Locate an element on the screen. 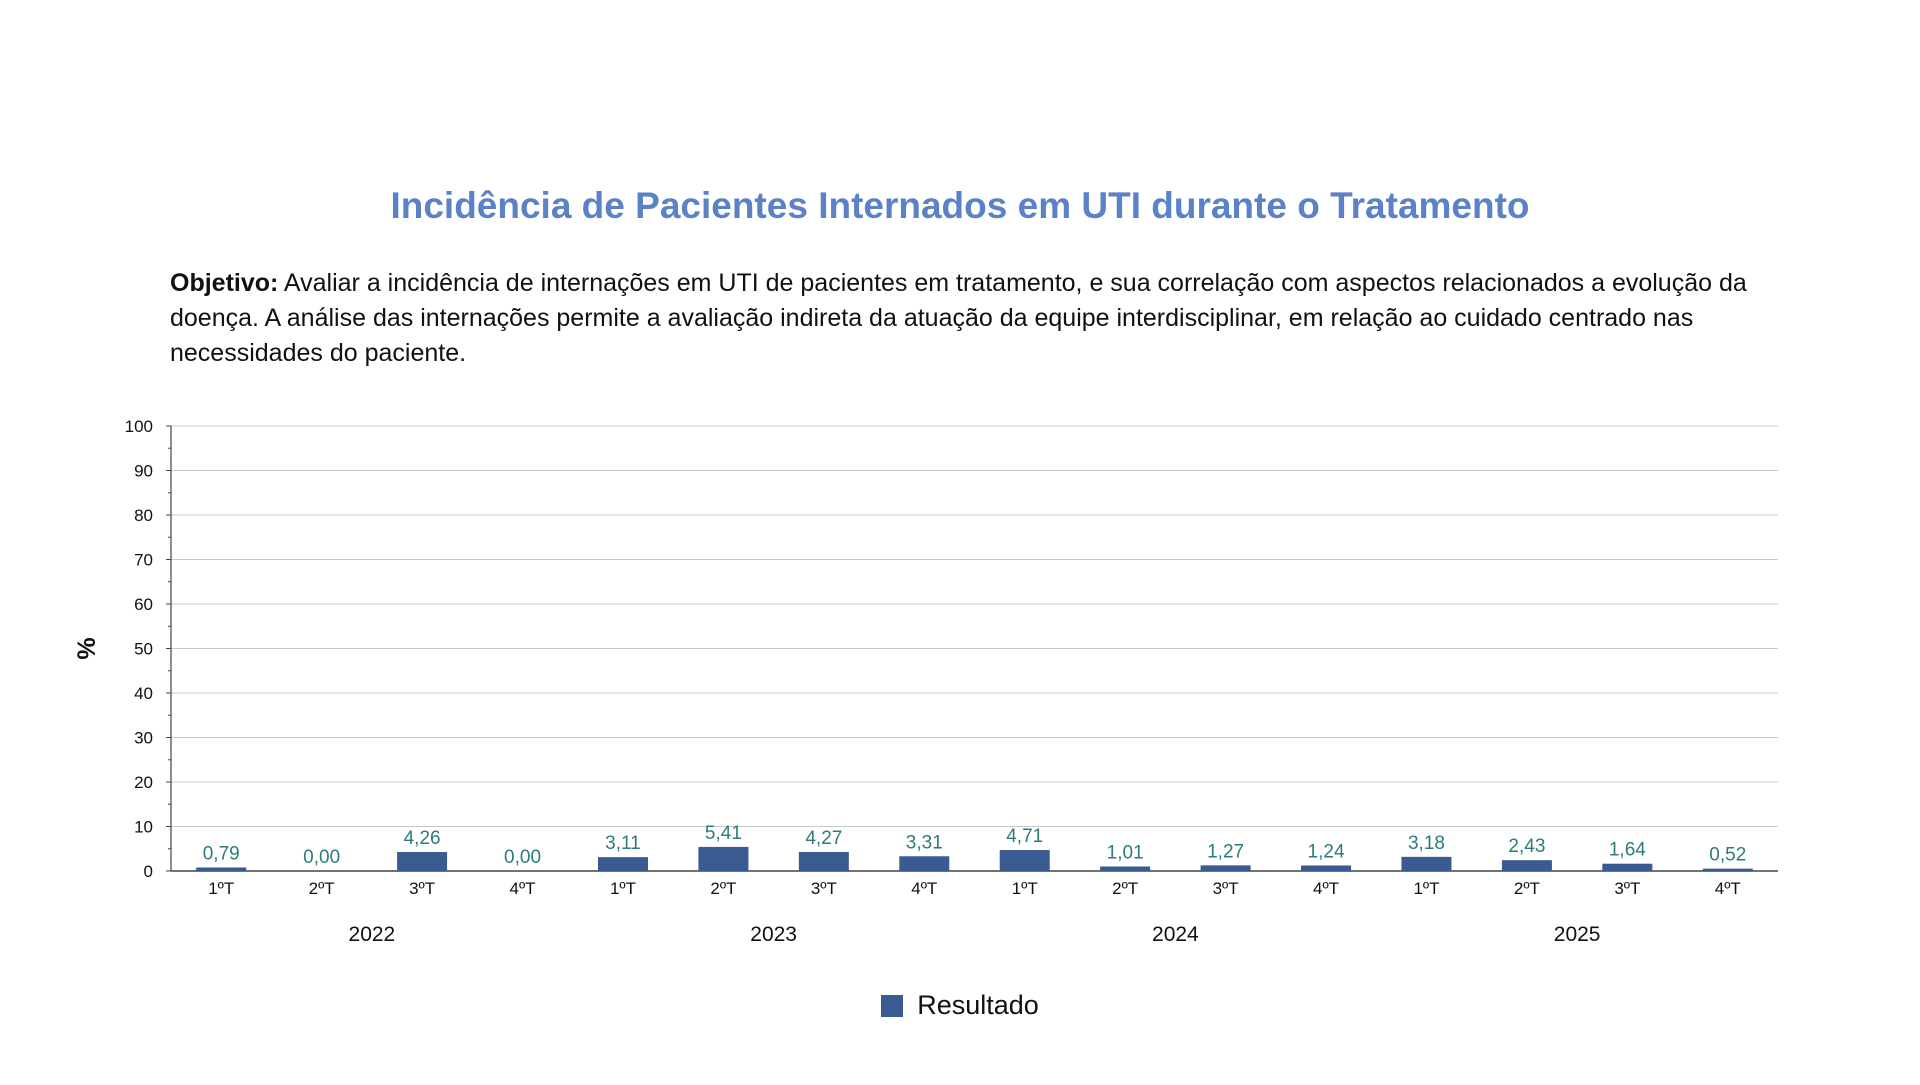 The image size is (1920, 1085). y-tick-label: 10 is located at coordinates (143, 827).